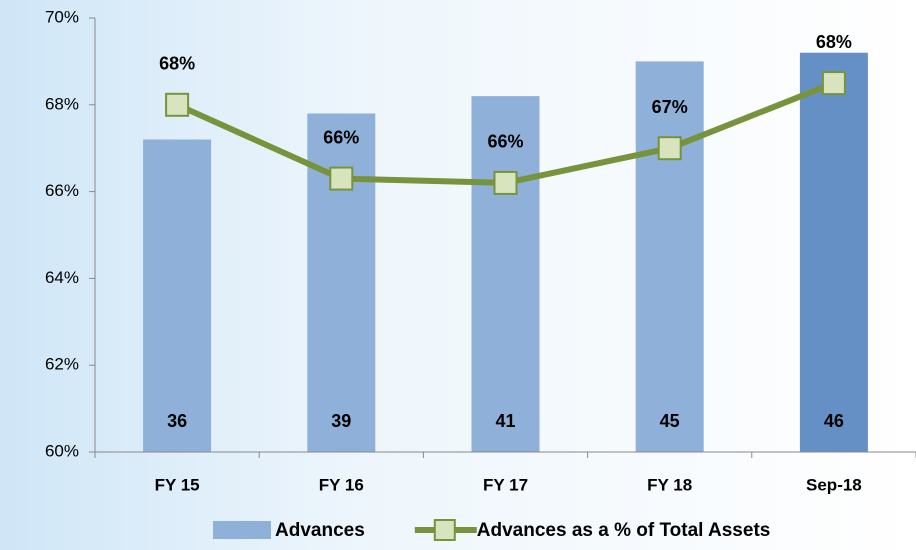  I want to click on y-tick-label: 70%, so click(62, 16).